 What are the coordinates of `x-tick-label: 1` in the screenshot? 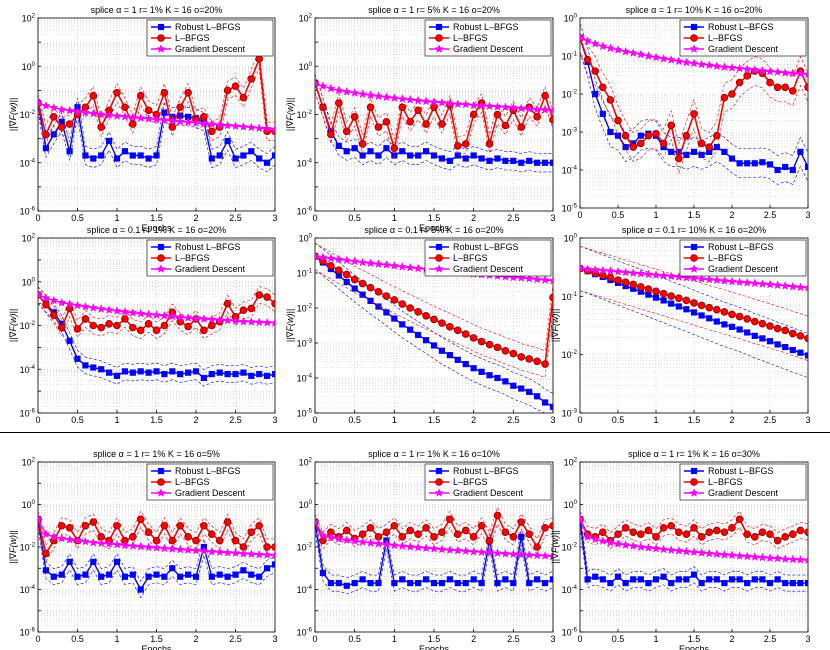 It's located at (394, 420).